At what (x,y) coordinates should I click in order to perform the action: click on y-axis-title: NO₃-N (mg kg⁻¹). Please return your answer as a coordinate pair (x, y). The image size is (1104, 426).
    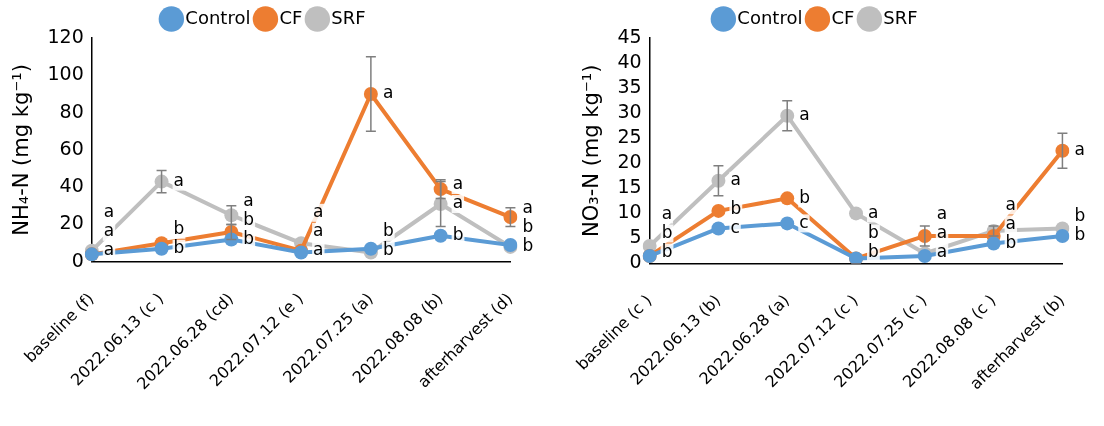
    Looking at the image, I should click on (591, 150).